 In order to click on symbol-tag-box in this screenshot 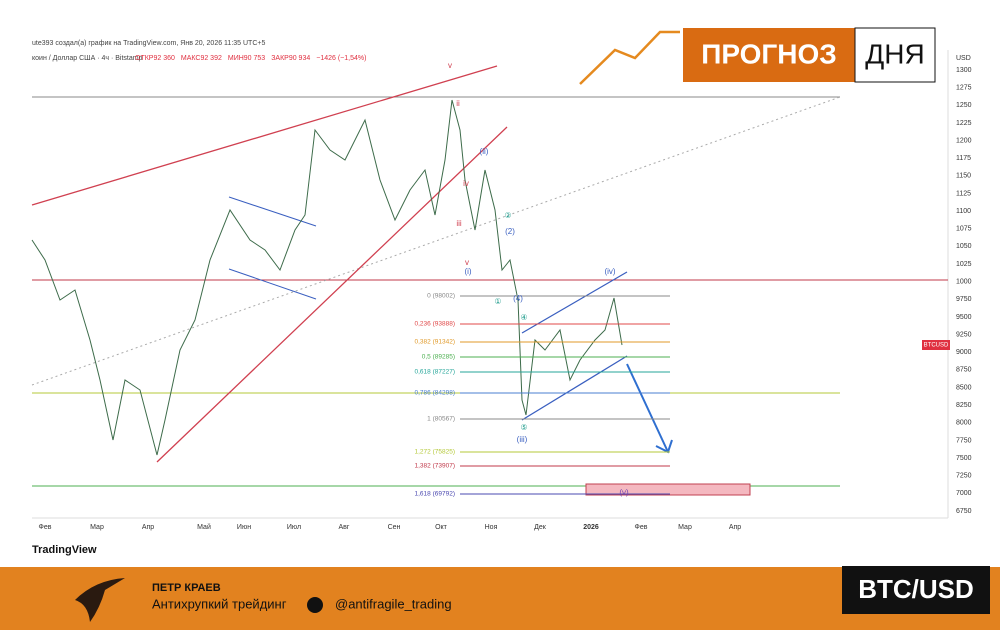, I will do `click(936, 345)`.